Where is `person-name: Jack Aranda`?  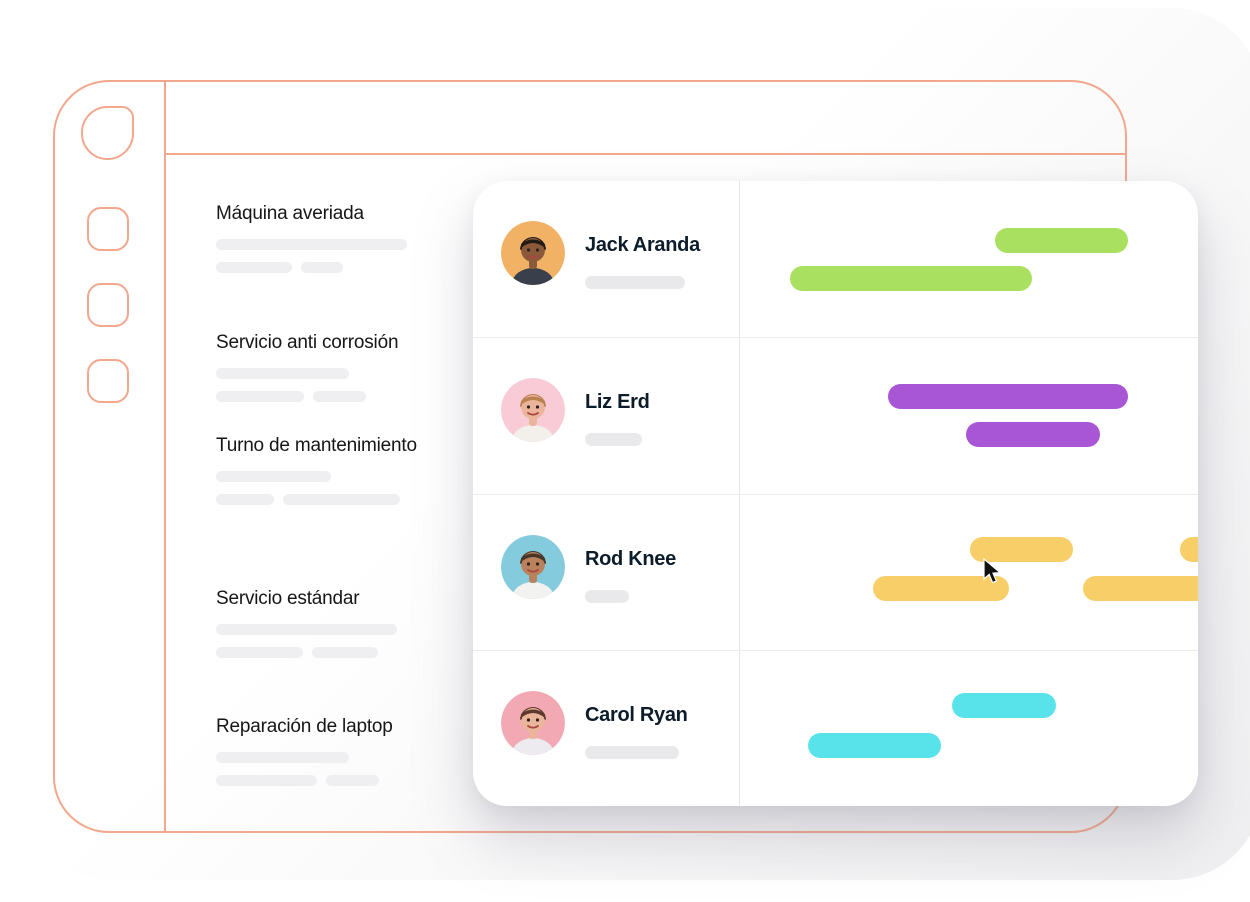
person-name: Jack Aranda is located at coordinates (642, 245).